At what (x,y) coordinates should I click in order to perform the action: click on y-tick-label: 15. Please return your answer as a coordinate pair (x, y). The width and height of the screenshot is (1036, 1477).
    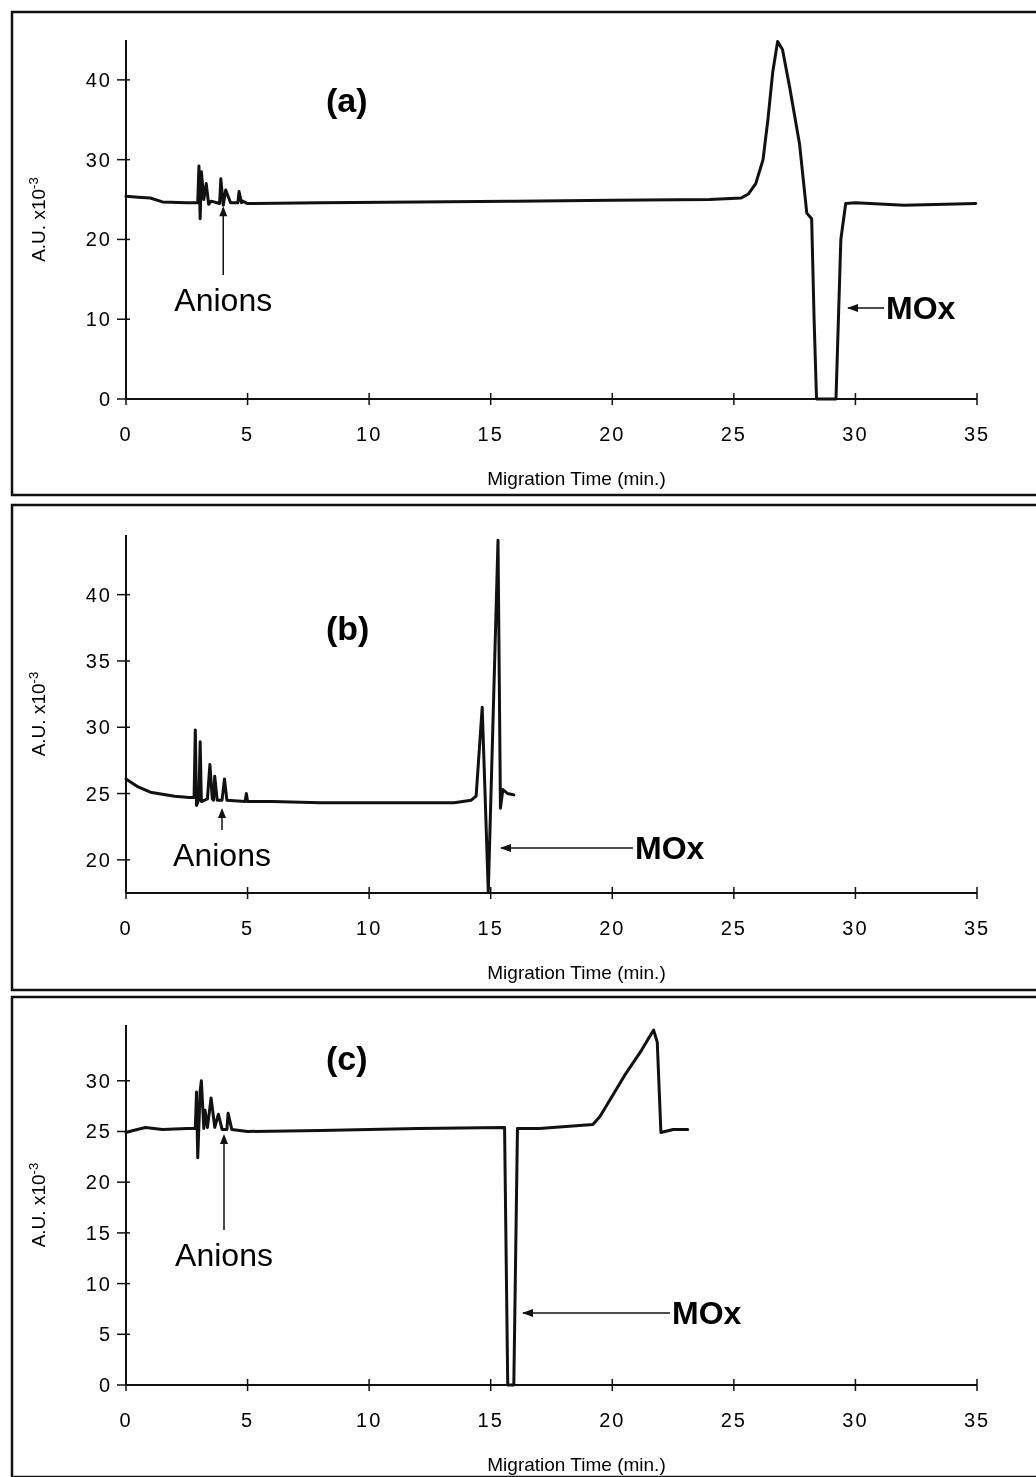
    Looking at the image, I should click on (98, 1232).